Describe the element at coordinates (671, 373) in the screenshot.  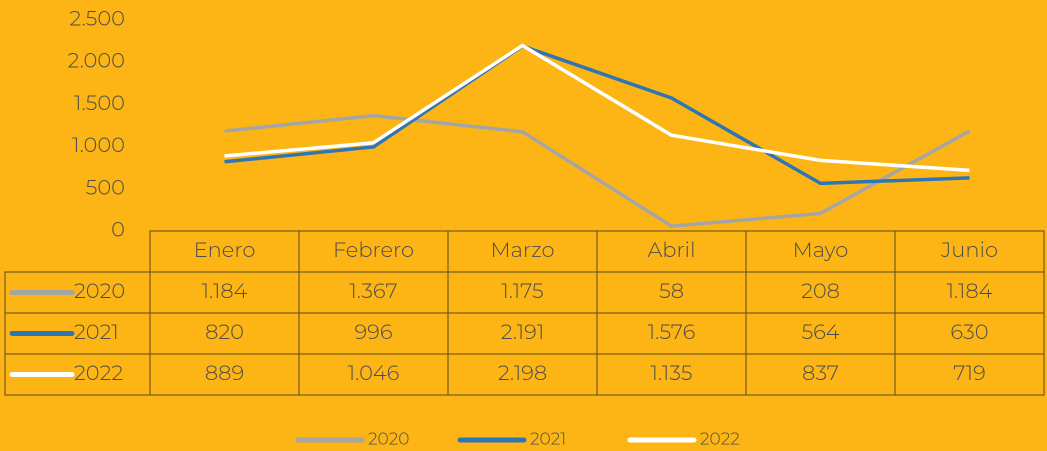
I see `table-value: 1.135` at that location.